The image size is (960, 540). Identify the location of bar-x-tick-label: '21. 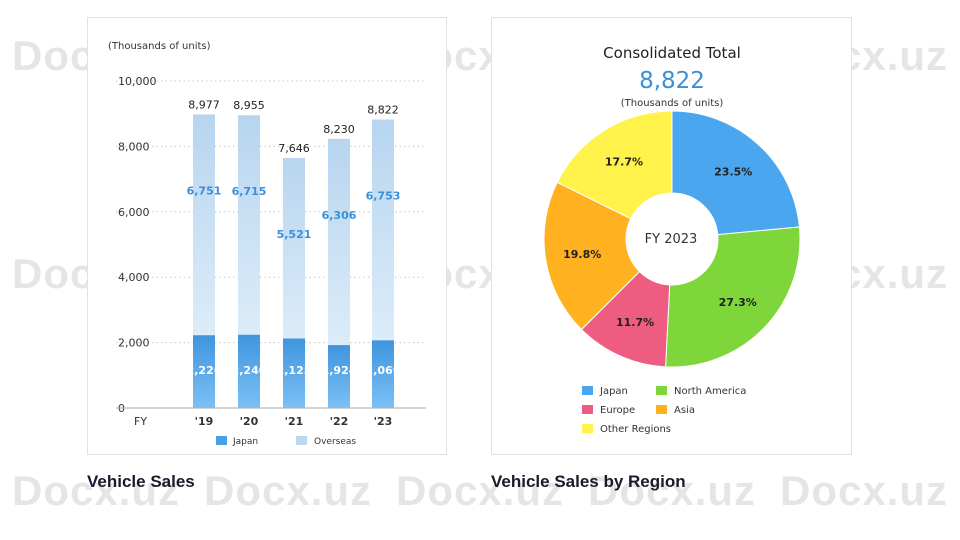
(294, 421).